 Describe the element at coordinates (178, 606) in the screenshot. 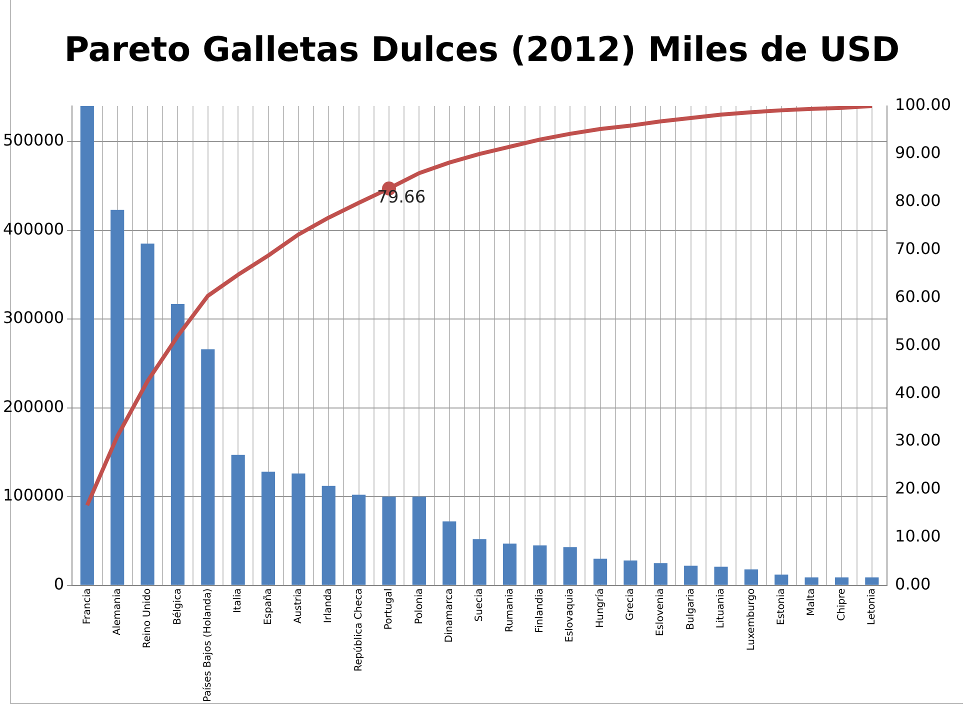

I see `x-tick-label: Bélgica` at that location.